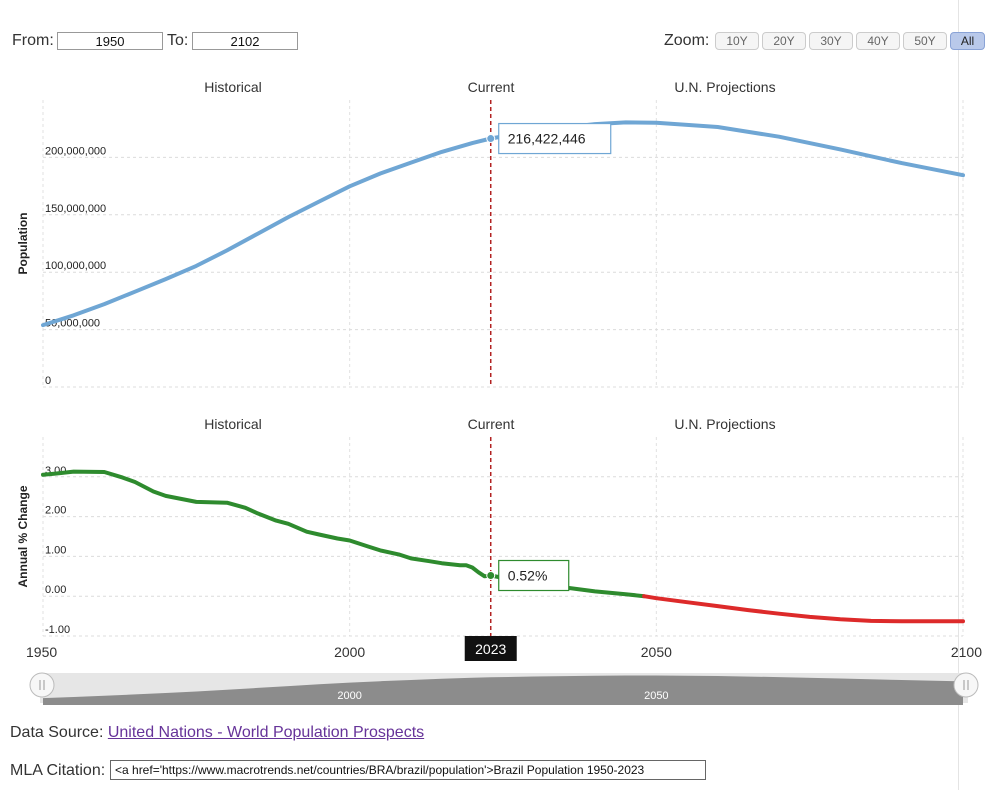  I want to click on zoom-30y-button: 30Y, so click(831, 41).